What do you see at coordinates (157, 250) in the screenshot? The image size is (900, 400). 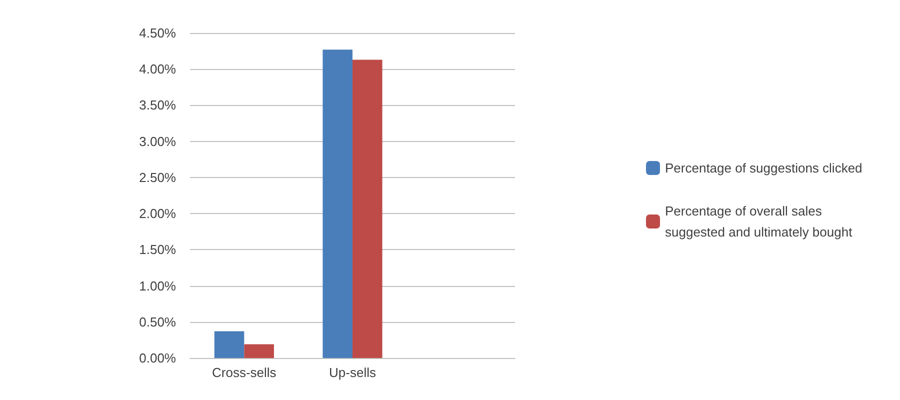 I see `y-tick-label: 1.50%` at bounding box center [157, 250].